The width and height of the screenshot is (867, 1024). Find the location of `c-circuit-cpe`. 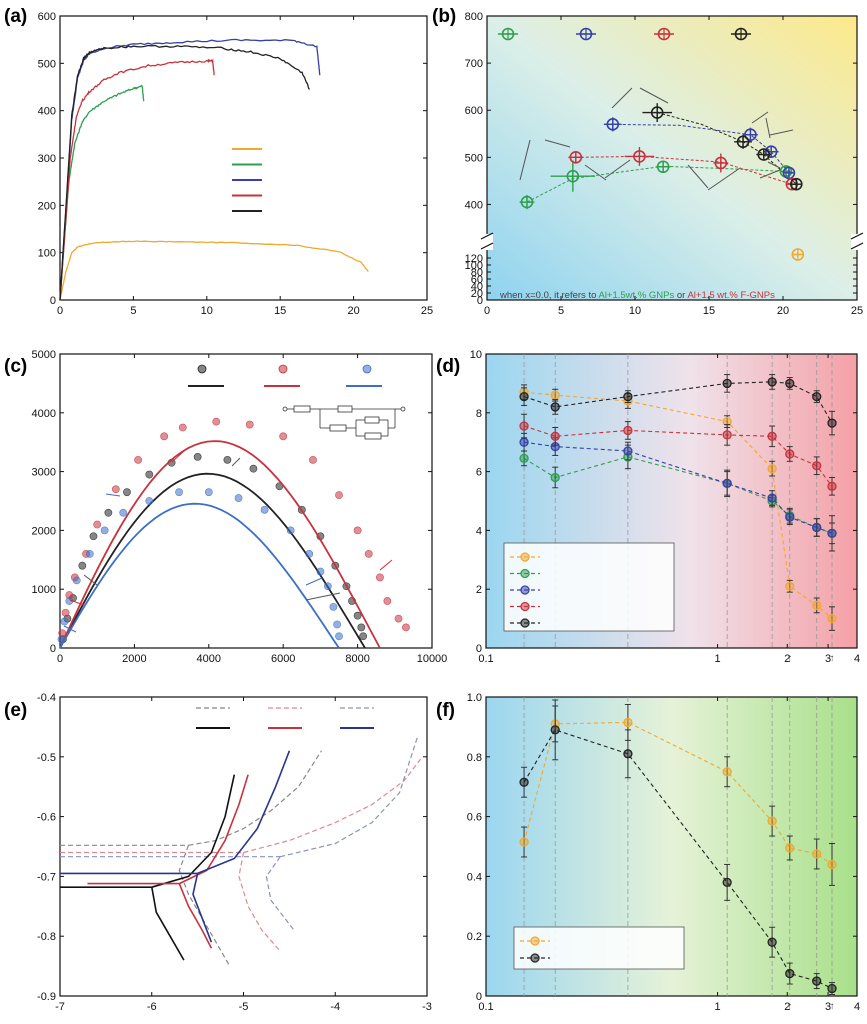

c-circuit-cpe is located at coordinates (372, 420).